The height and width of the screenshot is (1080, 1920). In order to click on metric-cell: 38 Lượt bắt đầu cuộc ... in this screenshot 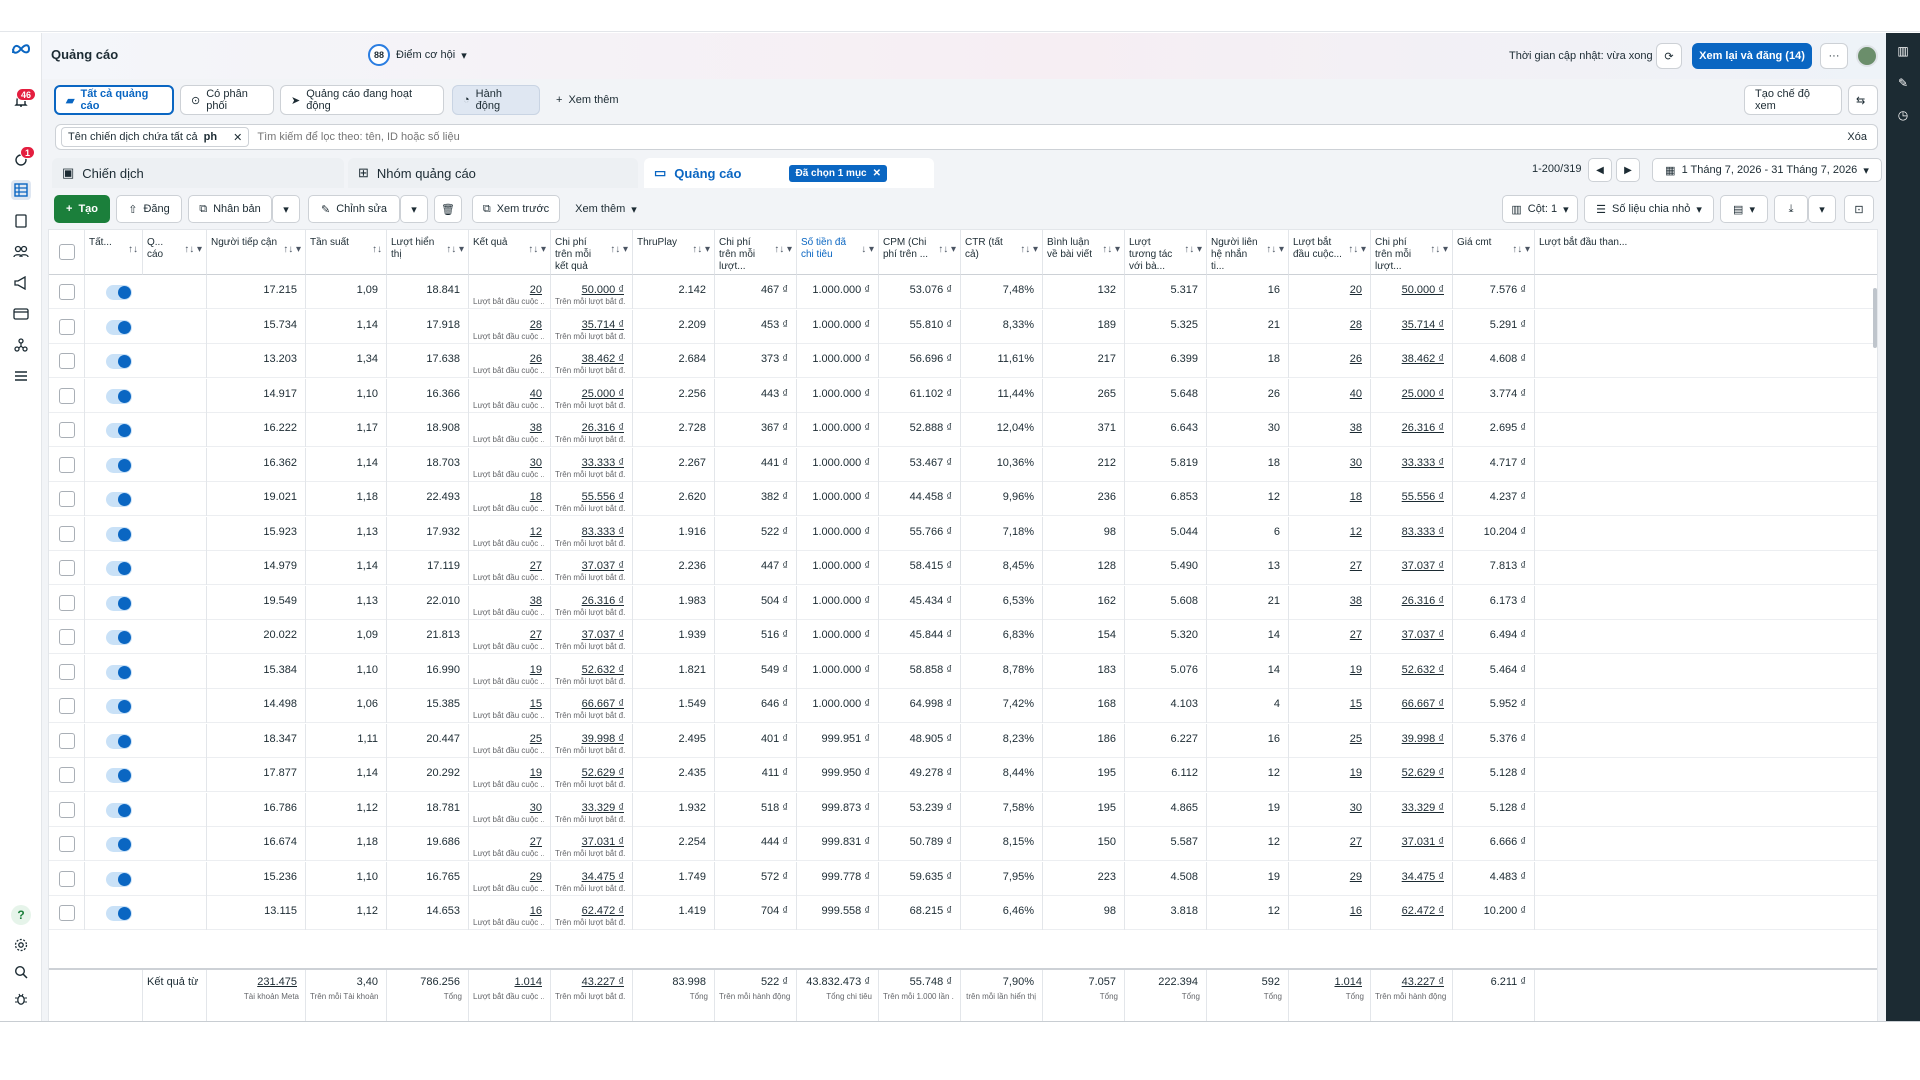, I will do `click(510, 602)`.